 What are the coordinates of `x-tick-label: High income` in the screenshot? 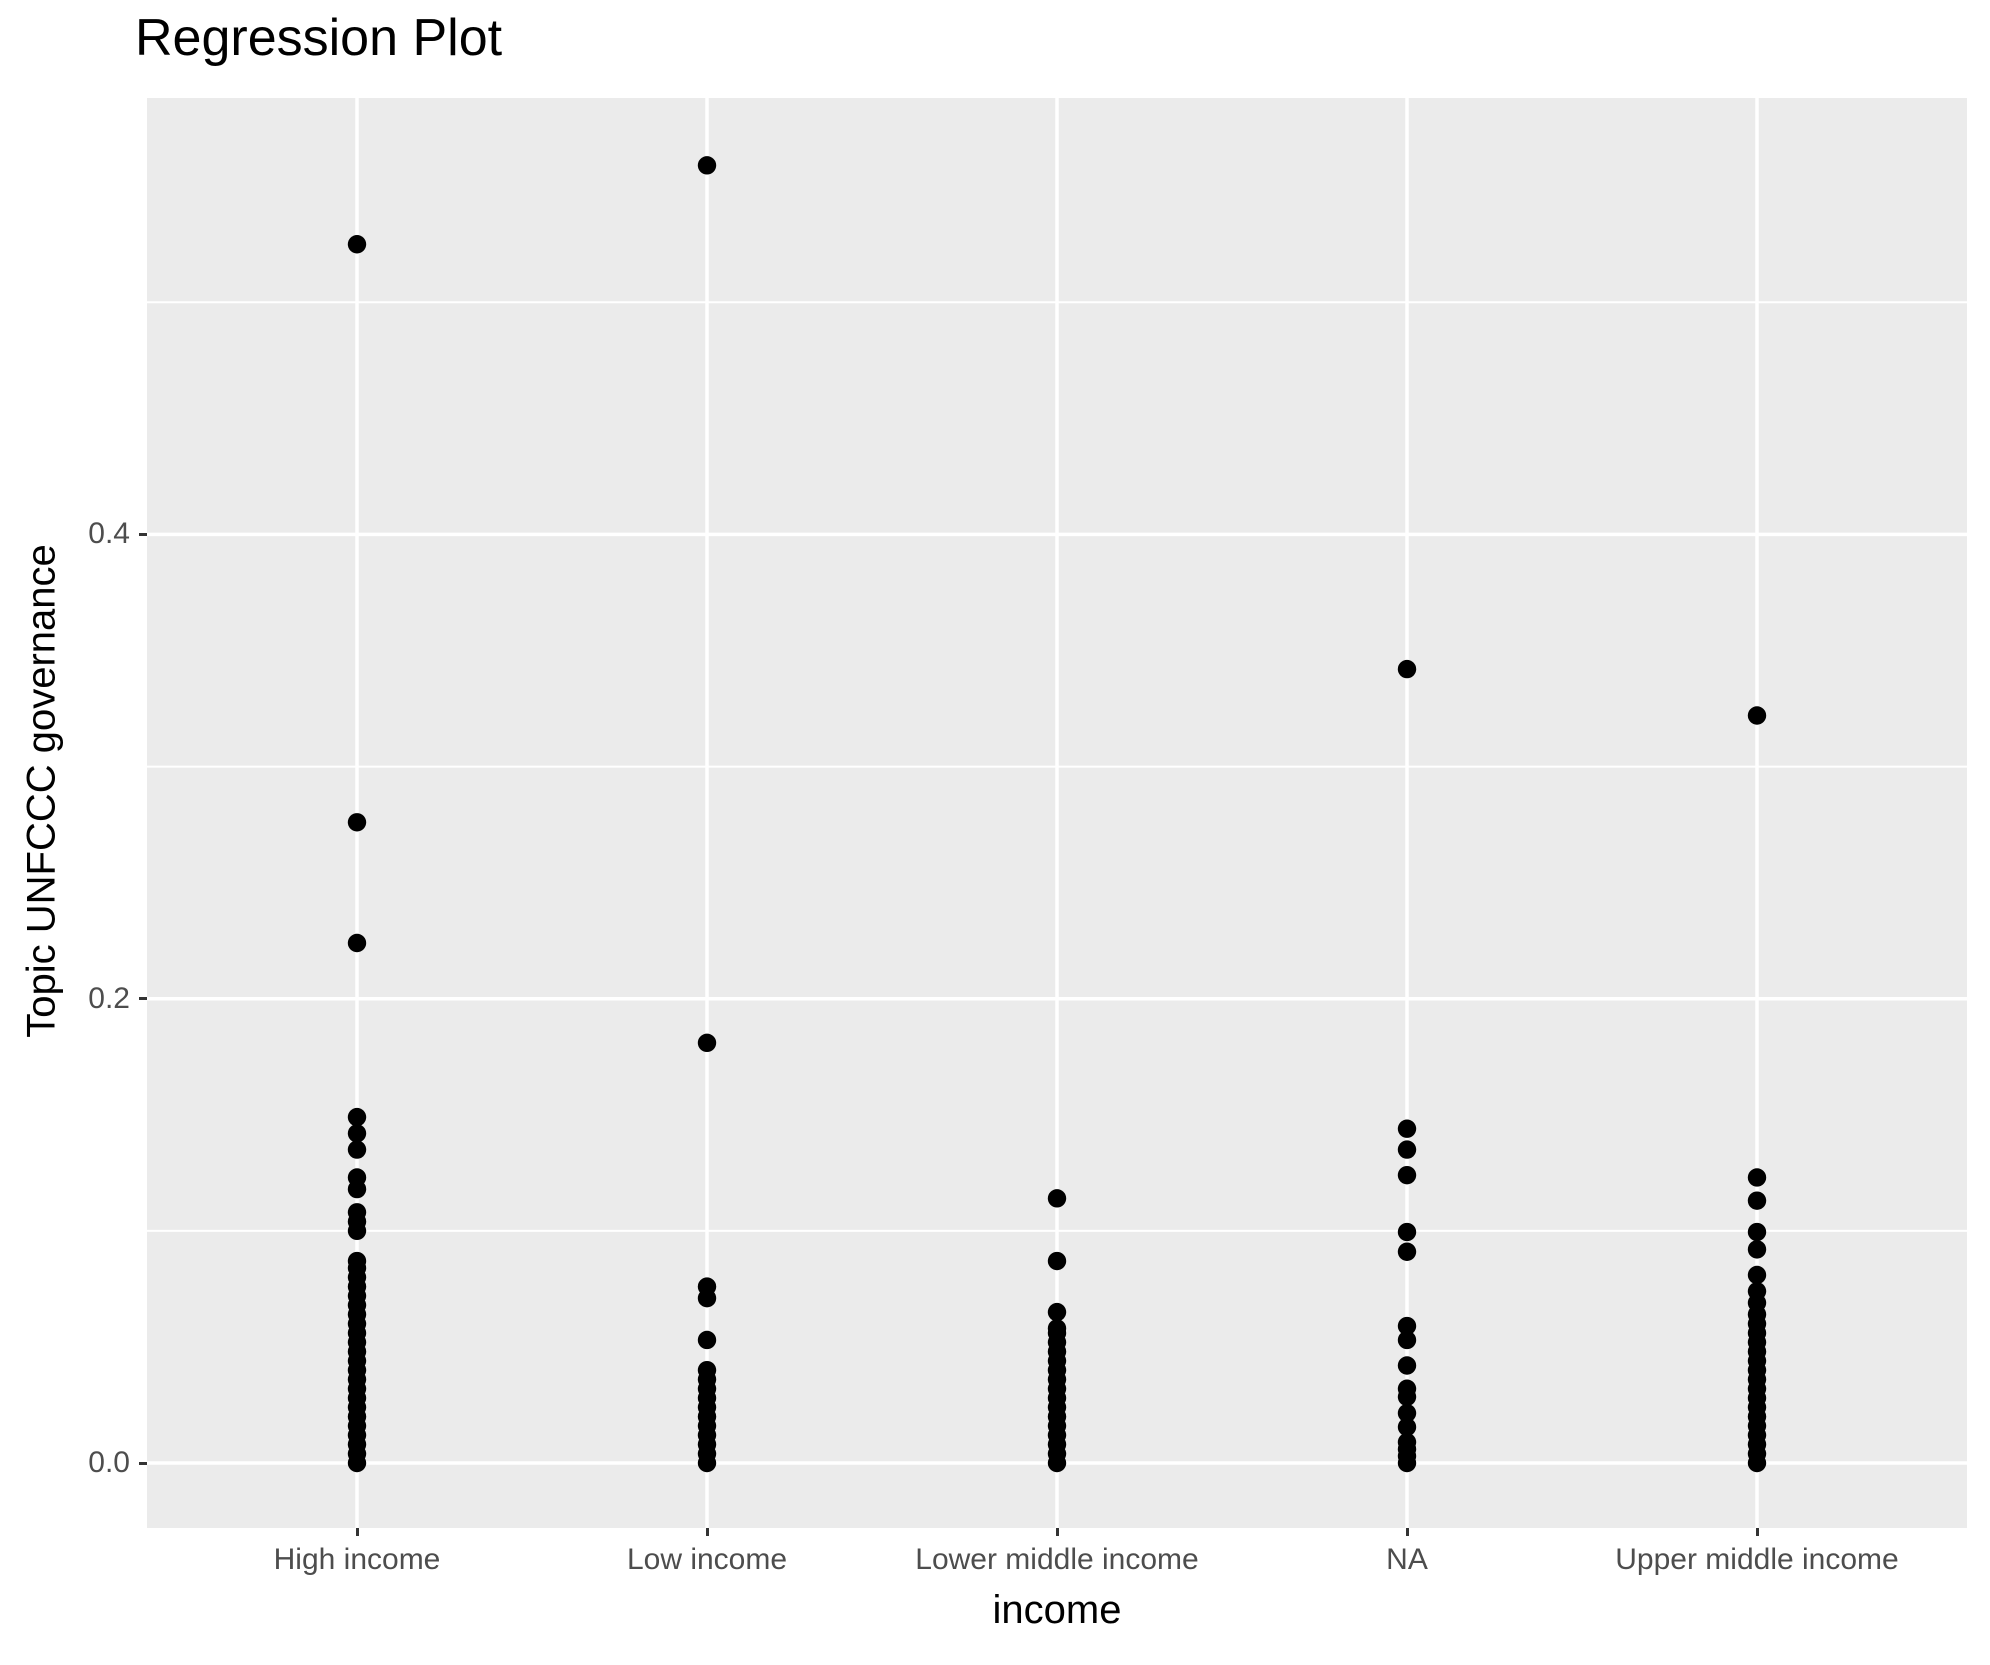 It's located at (357, 1559).